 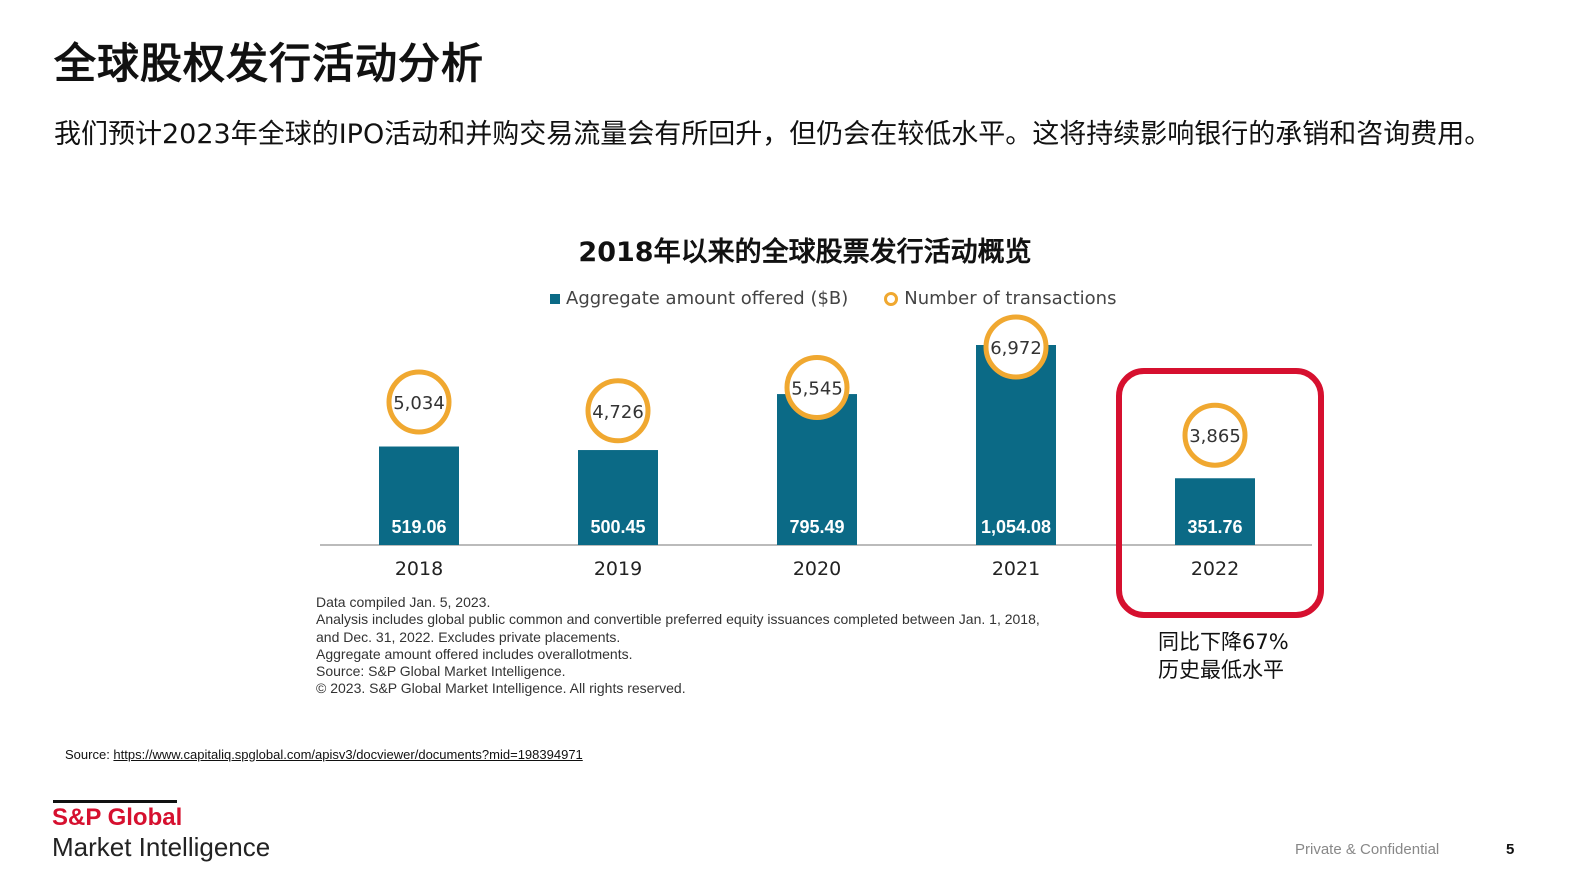 I want to click on point-2018, so click(x=419, y=402).